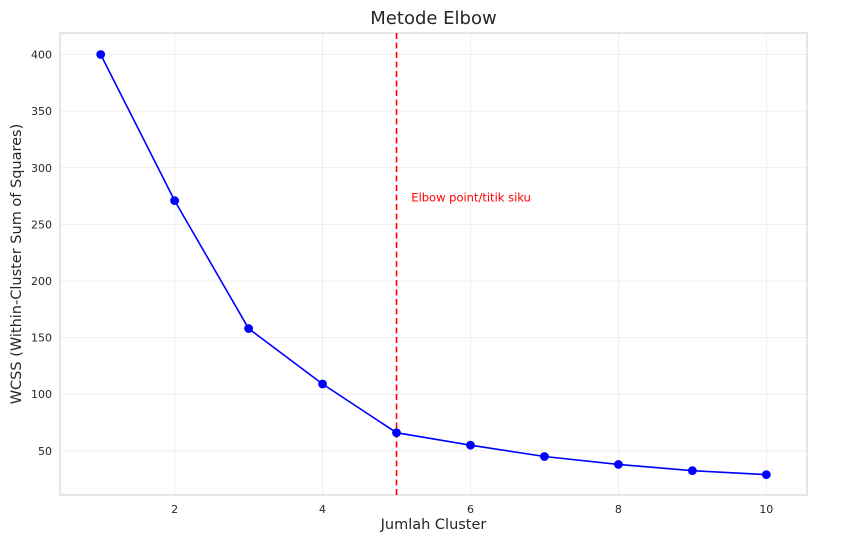 Image resolution: width=843 pixels, height=542 pixels. I want to click on y-tick-label: 300, so click(41, 168).